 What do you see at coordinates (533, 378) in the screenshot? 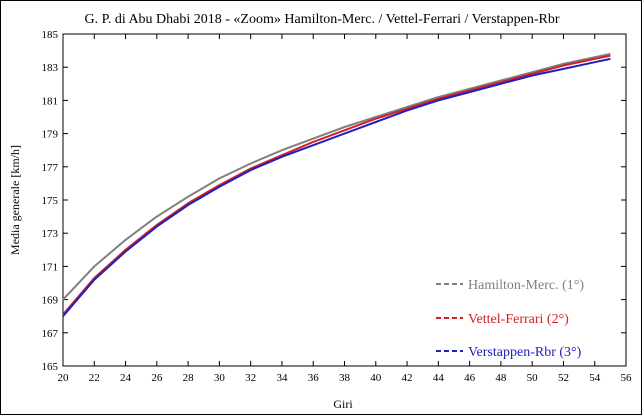
I see `x-tick-label: 50` at bounding box center [533, 378].